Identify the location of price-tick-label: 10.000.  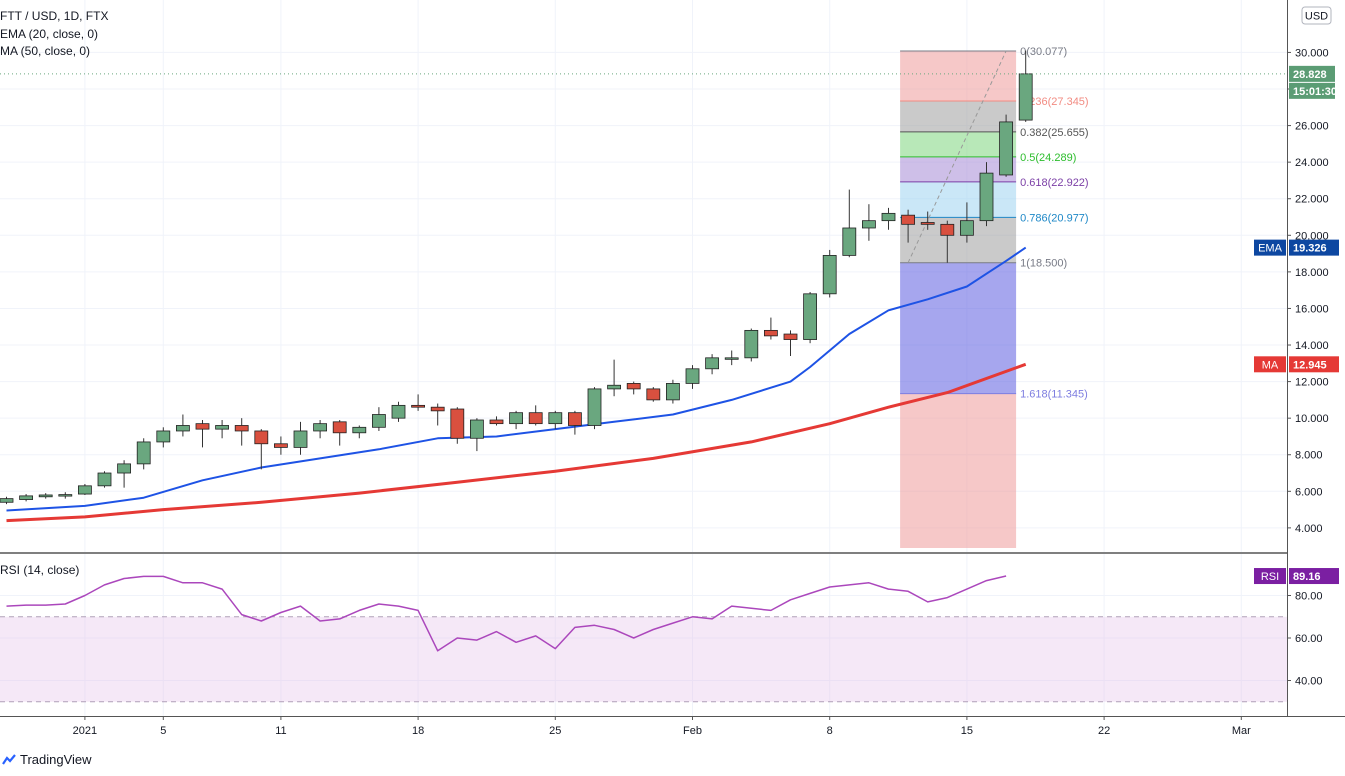
(1312, 419).